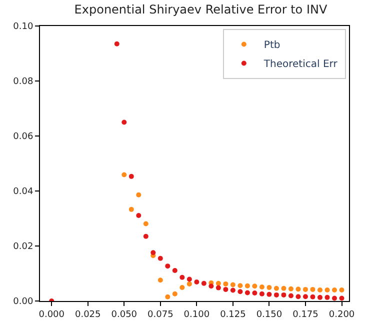  Describe the element at coordinates (272, 46) in the screenshot. I see `legend-label: Ptb` at that location.